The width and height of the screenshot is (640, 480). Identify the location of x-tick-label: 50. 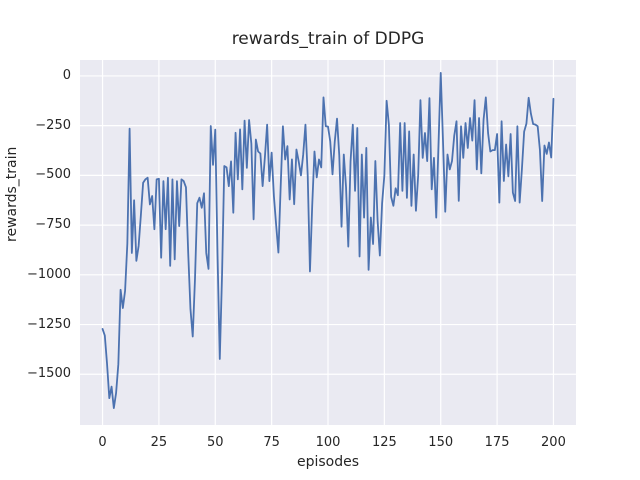
(215, 442).